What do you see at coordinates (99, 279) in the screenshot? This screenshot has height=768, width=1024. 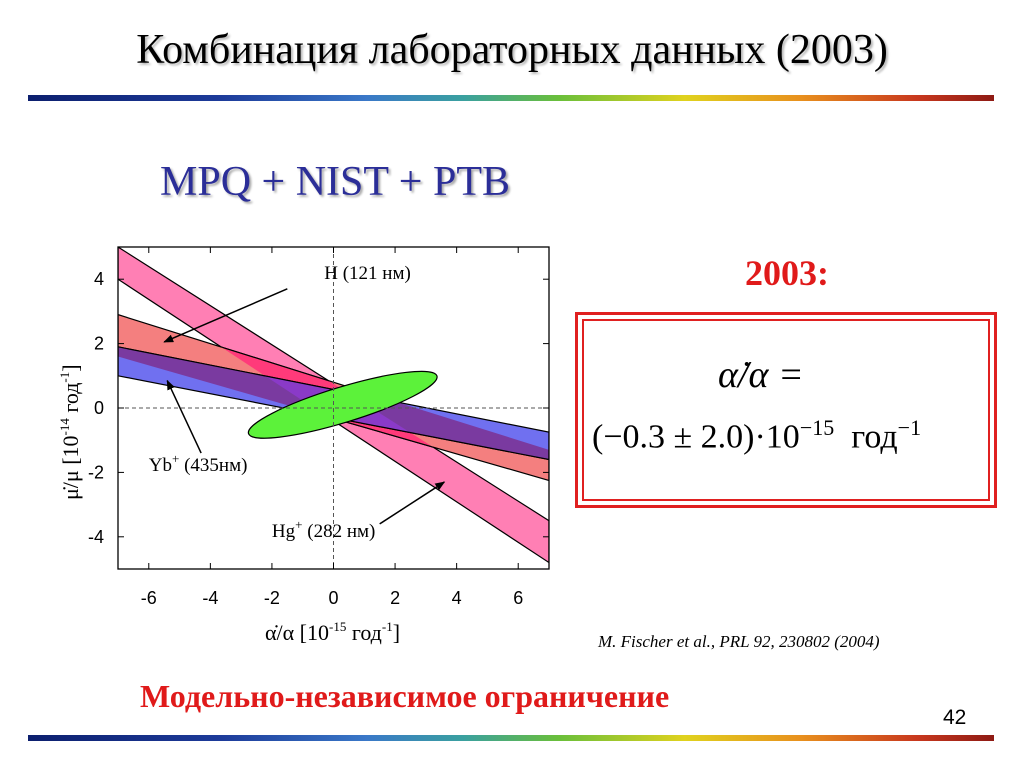 I see `y-tick-label: 4` at bounding box center [99, 279].